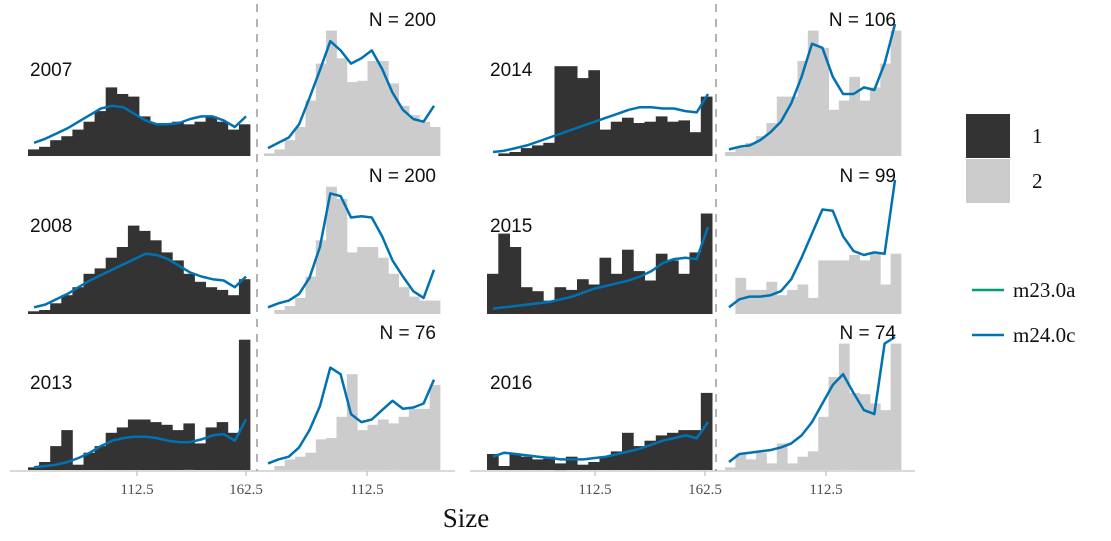 This screenshot has width=1111, height=541. What do you see at coordinates (1021, 230) in the screenshot?
I see `legend: 1 2 m23.0a m24.0c` at bounding box center [1021, 230].